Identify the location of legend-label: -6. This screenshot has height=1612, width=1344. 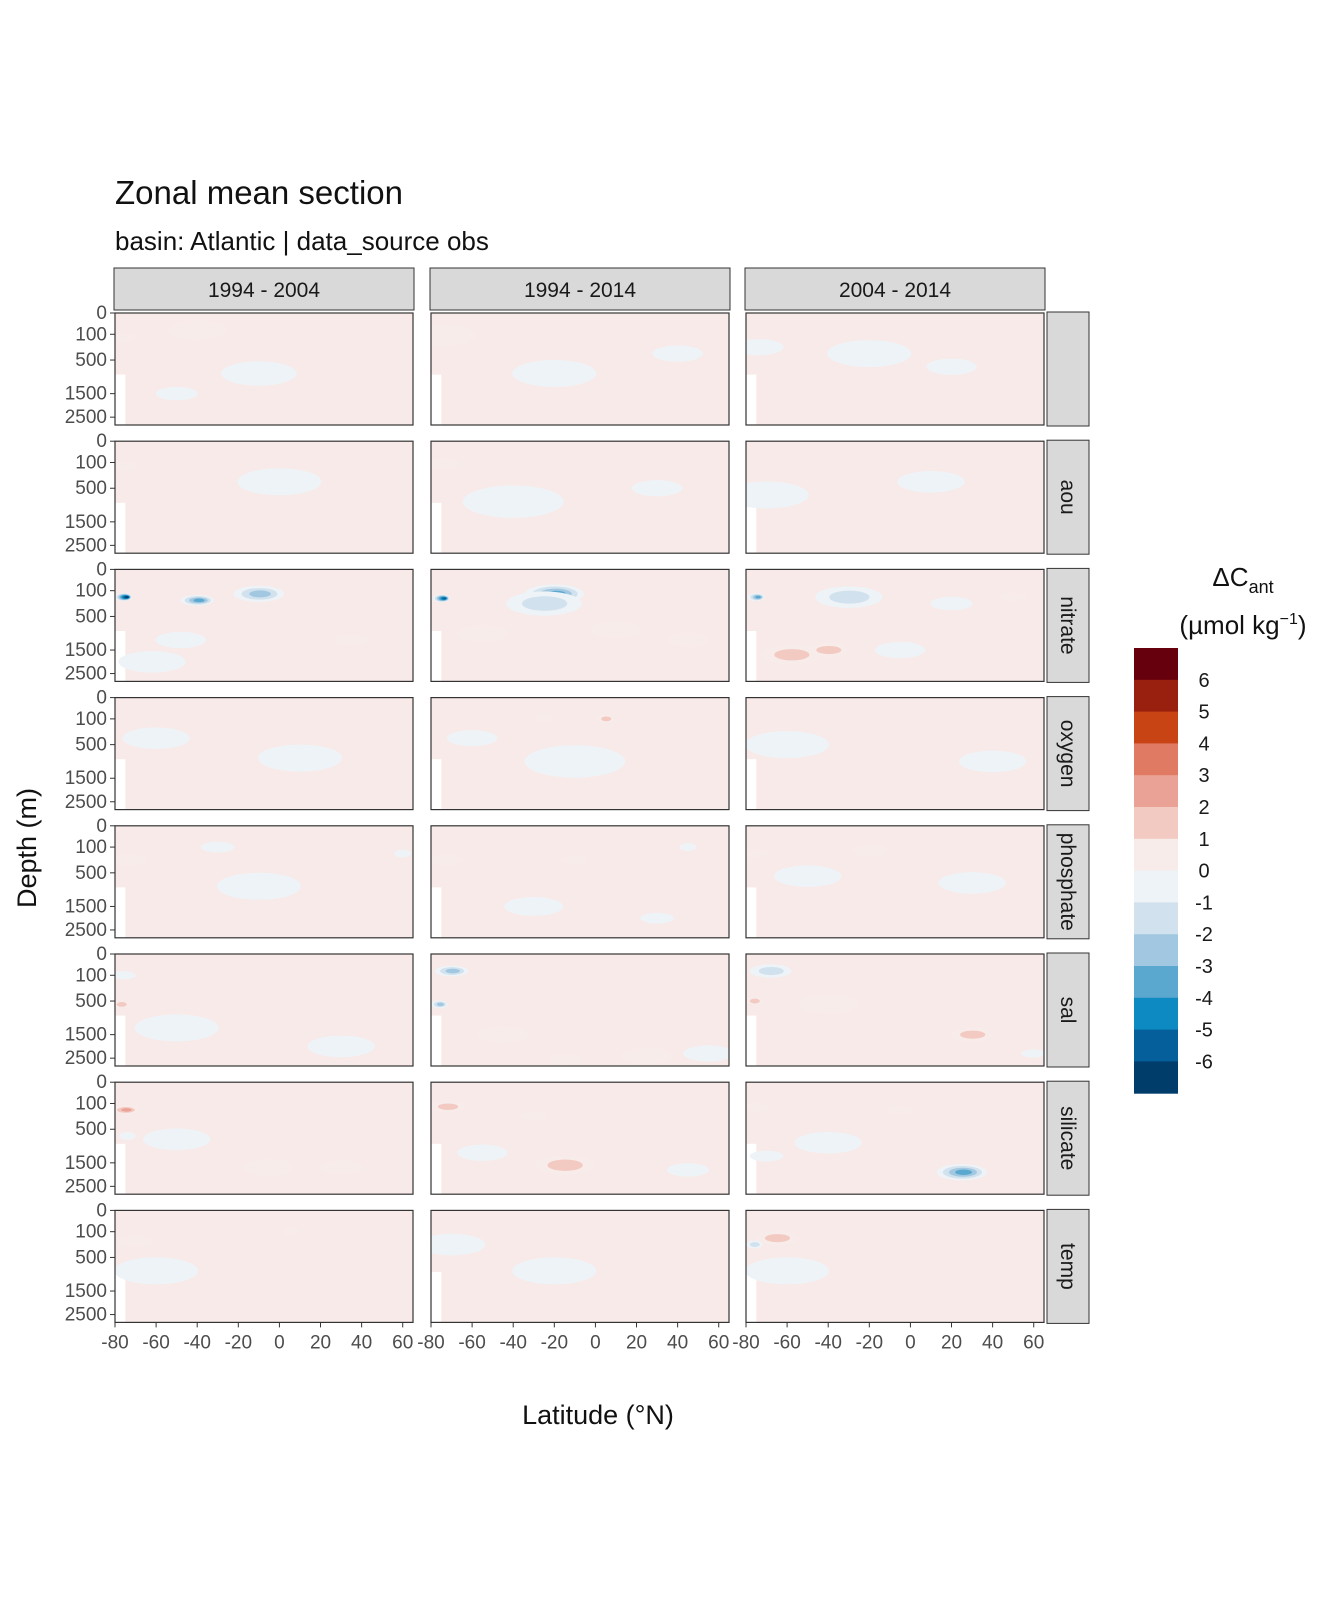
(1204, 1062).